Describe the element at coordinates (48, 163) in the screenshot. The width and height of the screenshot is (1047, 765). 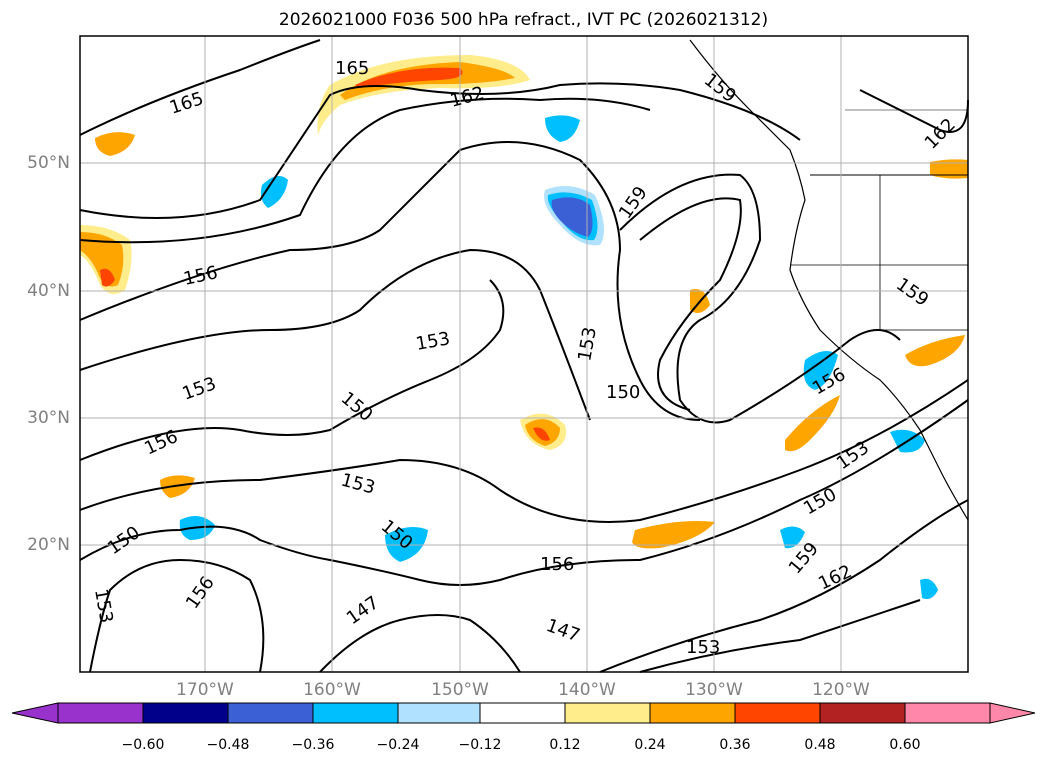
I see `lat-label: 50°N` at that location.